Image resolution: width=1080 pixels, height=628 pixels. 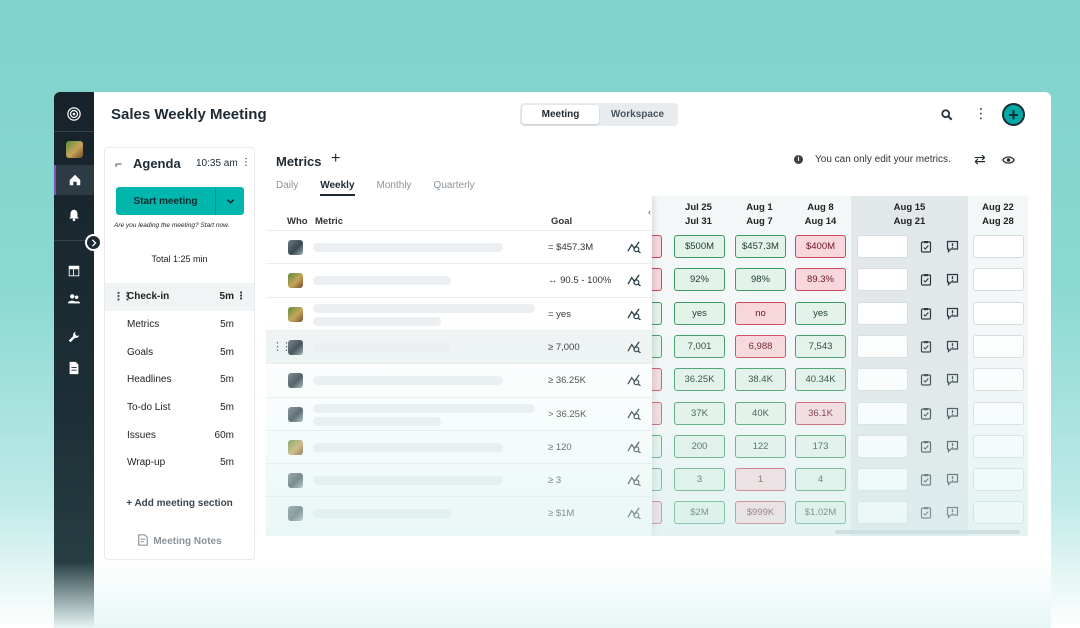 I want to click on document-icon, so click(x=74, y=368).